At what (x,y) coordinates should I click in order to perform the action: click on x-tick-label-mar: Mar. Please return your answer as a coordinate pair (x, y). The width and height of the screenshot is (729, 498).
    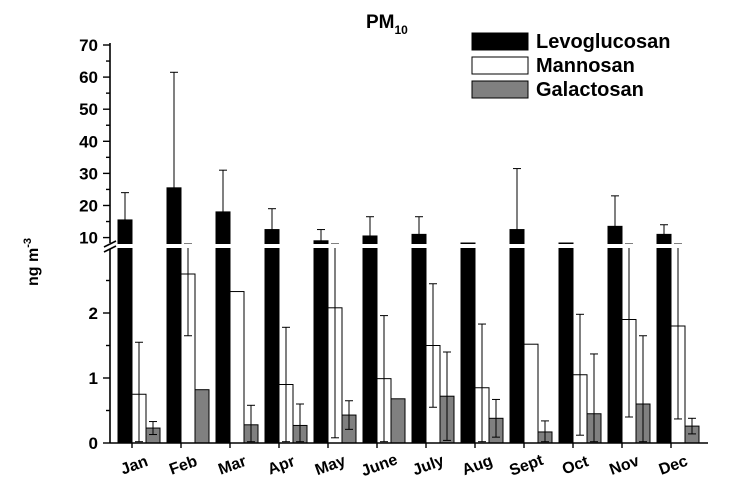
    Looking at the image, I should click on (232, 466).